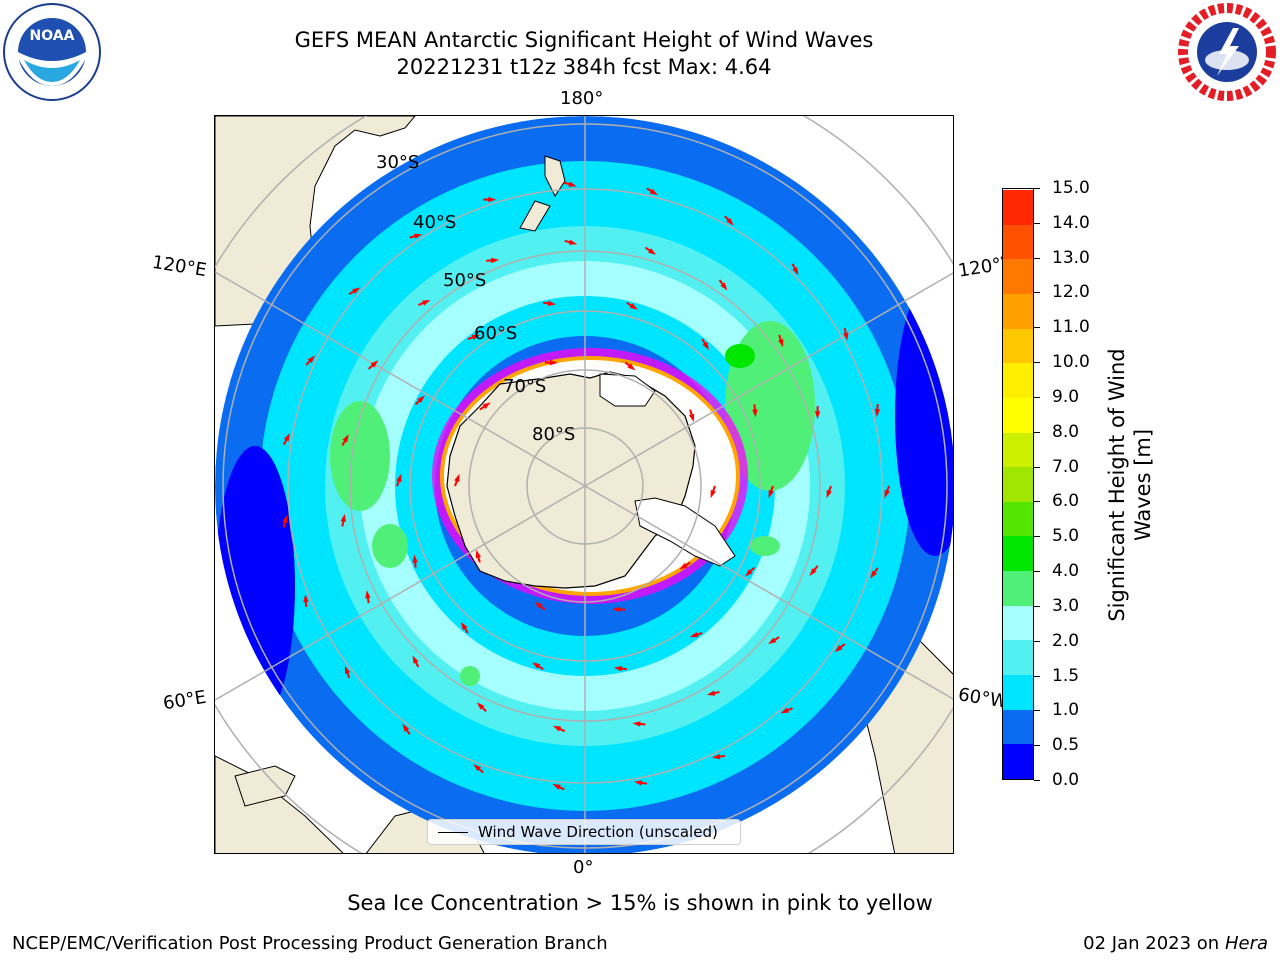 The height and width of the screenshot is (960, 1280). Describe the element at coordinates (1066, 466) in the screenshot. I see `colorbar-tick-label: 7.0` at that location.